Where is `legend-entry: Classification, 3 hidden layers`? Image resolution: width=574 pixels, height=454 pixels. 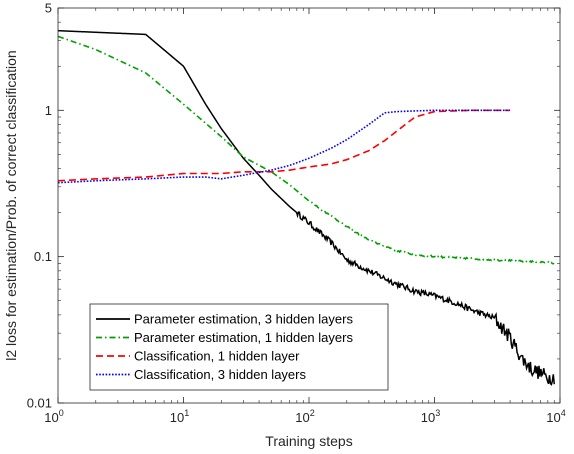 legend-entry: Classification, 3 hidden layers is located at coordinates (220, 374).